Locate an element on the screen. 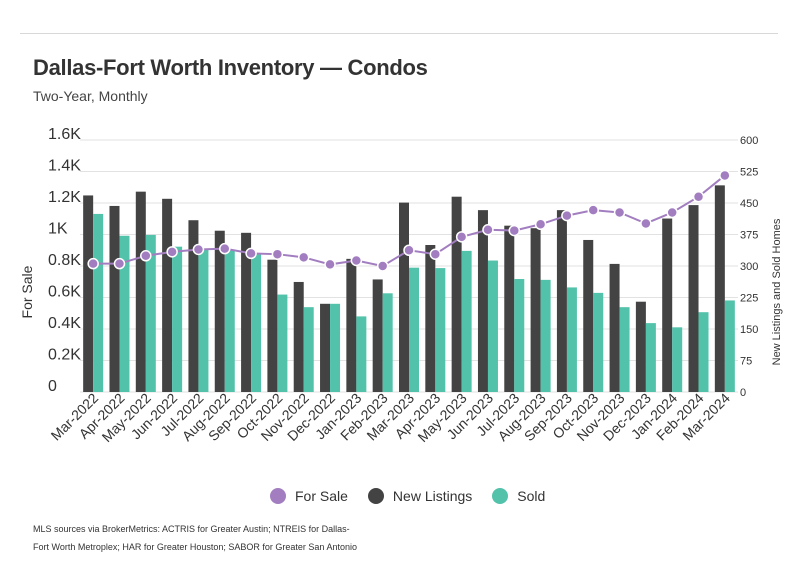 The image size is (799, 575). y-tick-label: 0.4K is located at coordinates (64, 323).